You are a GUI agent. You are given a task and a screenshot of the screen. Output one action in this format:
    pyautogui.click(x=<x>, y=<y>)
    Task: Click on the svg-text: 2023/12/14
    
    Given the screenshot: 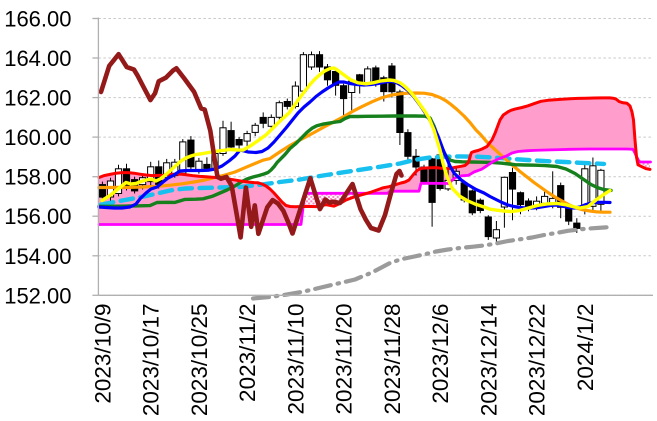 What is the action you would take?
    pyautogui.click(x=488, y=360)
    